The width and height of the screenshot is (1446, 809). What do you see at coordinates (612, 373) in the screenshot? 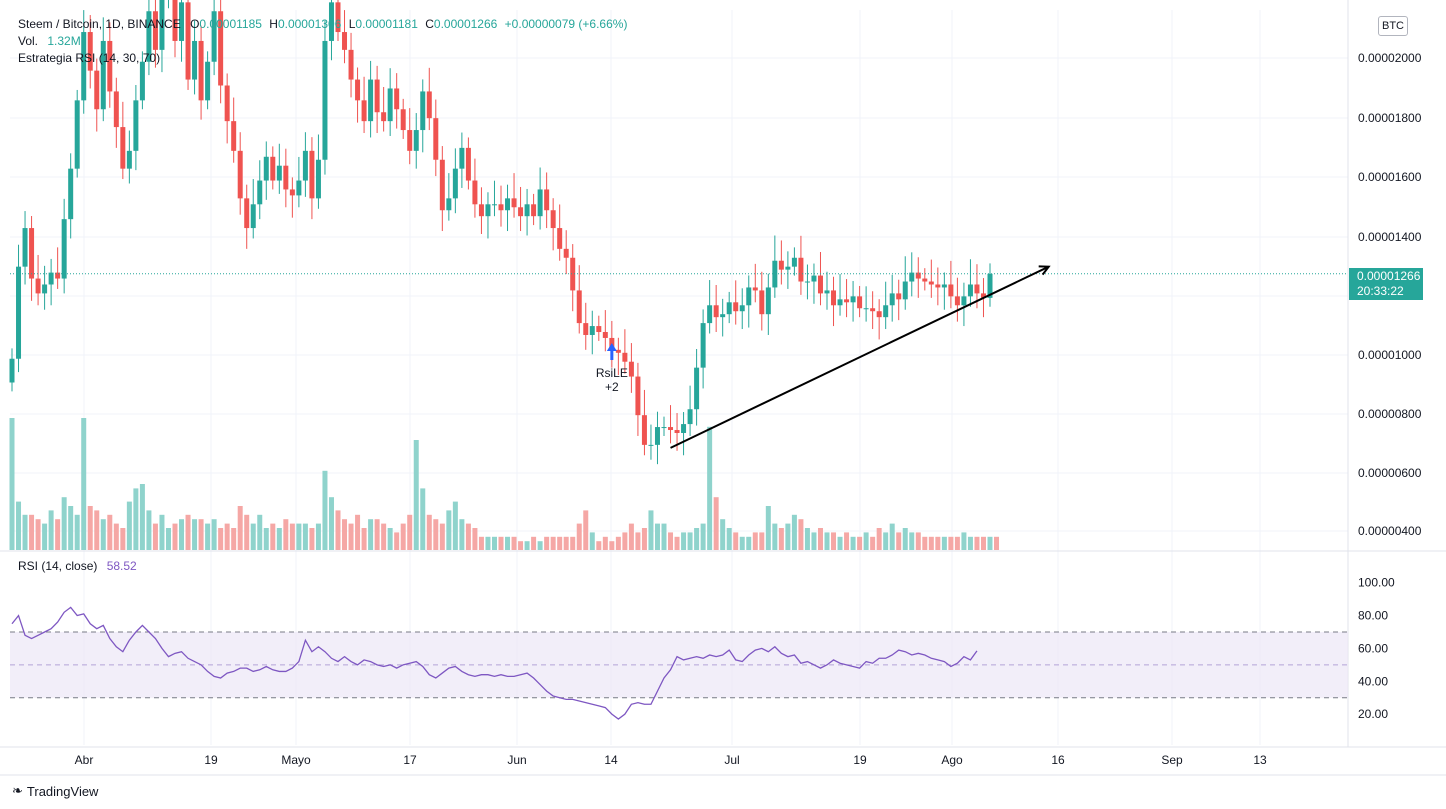
I see `signal-label: RsiLE` at bounding box center [612, 373].